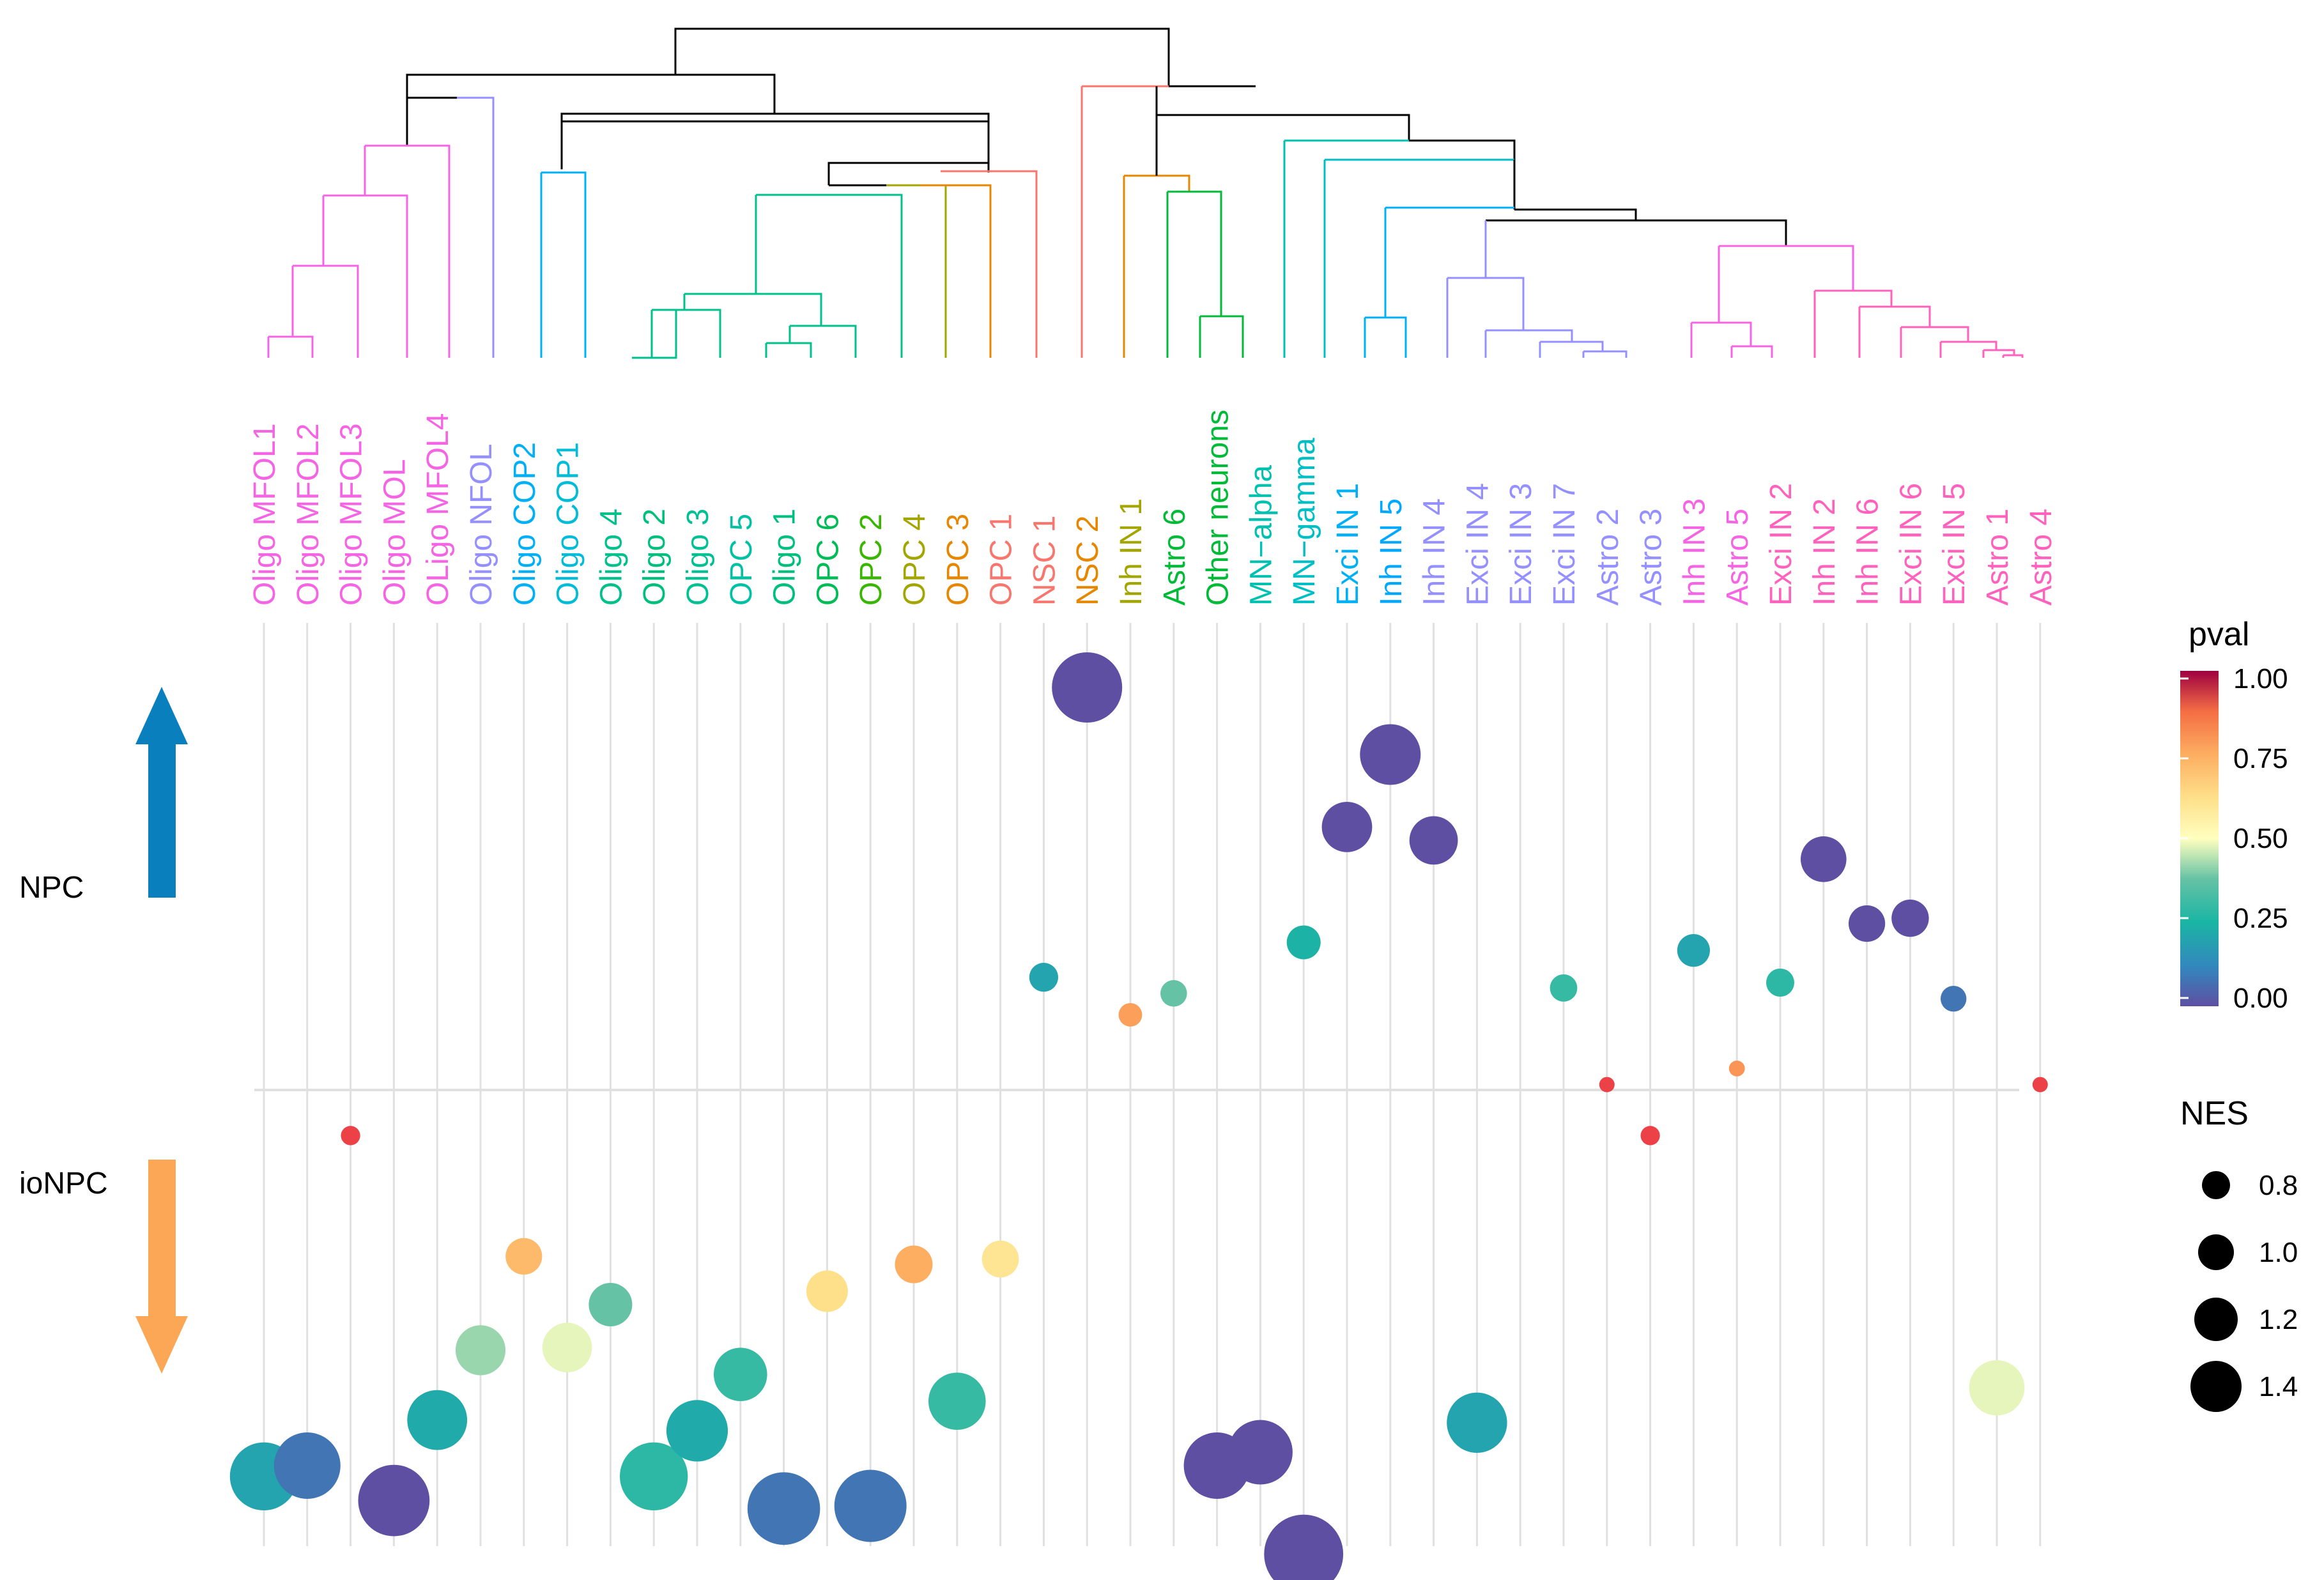  I want to click on colorbar-tick-label: 0.25, so click(2260, 918).